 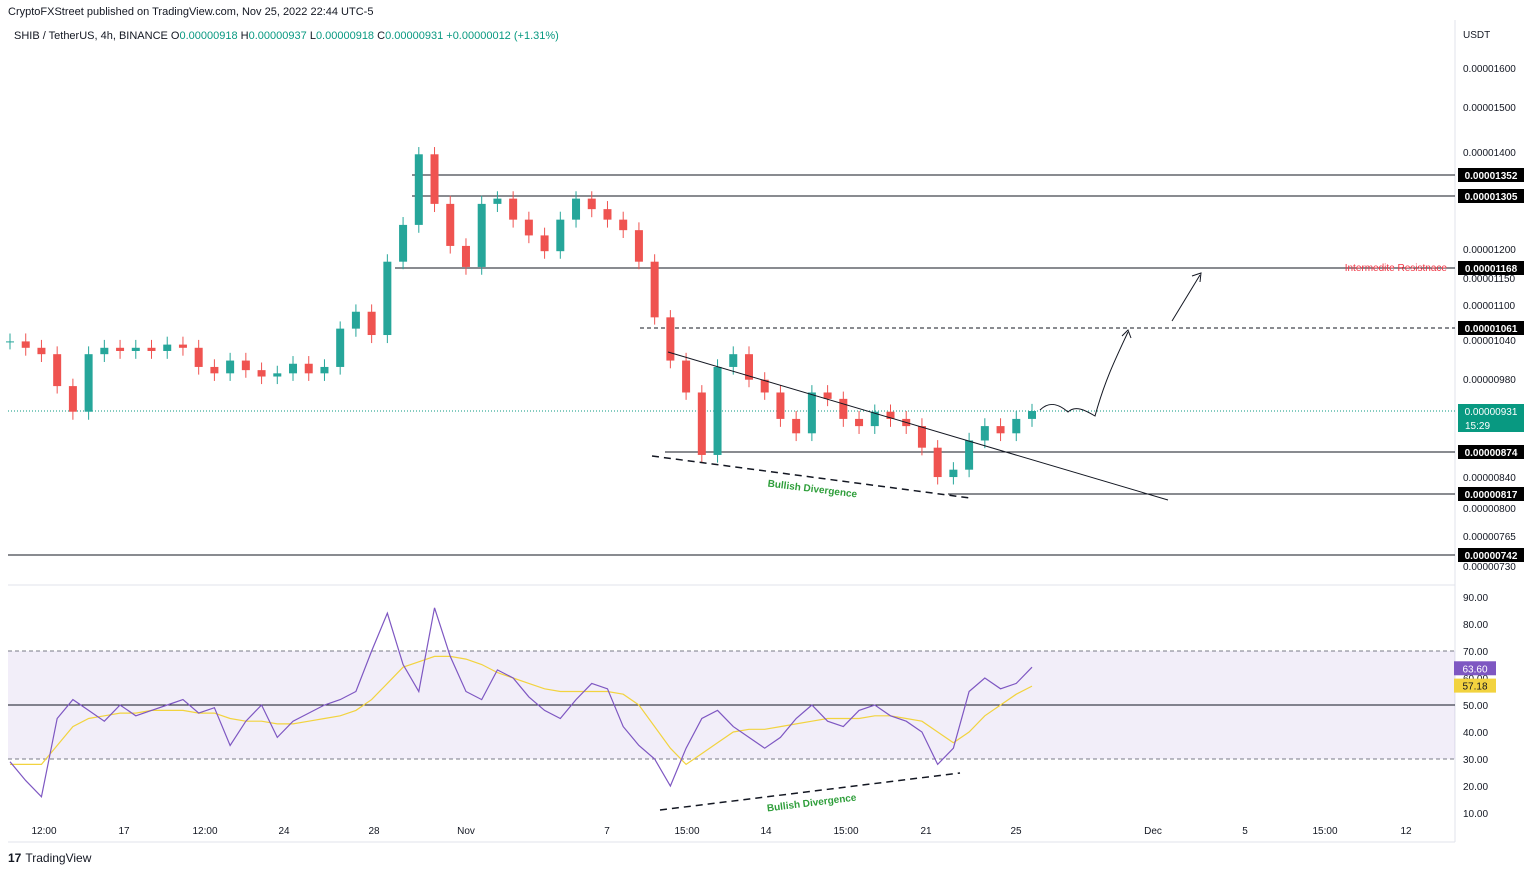 I want to click on rsi-line, so click(x=521, y=703).